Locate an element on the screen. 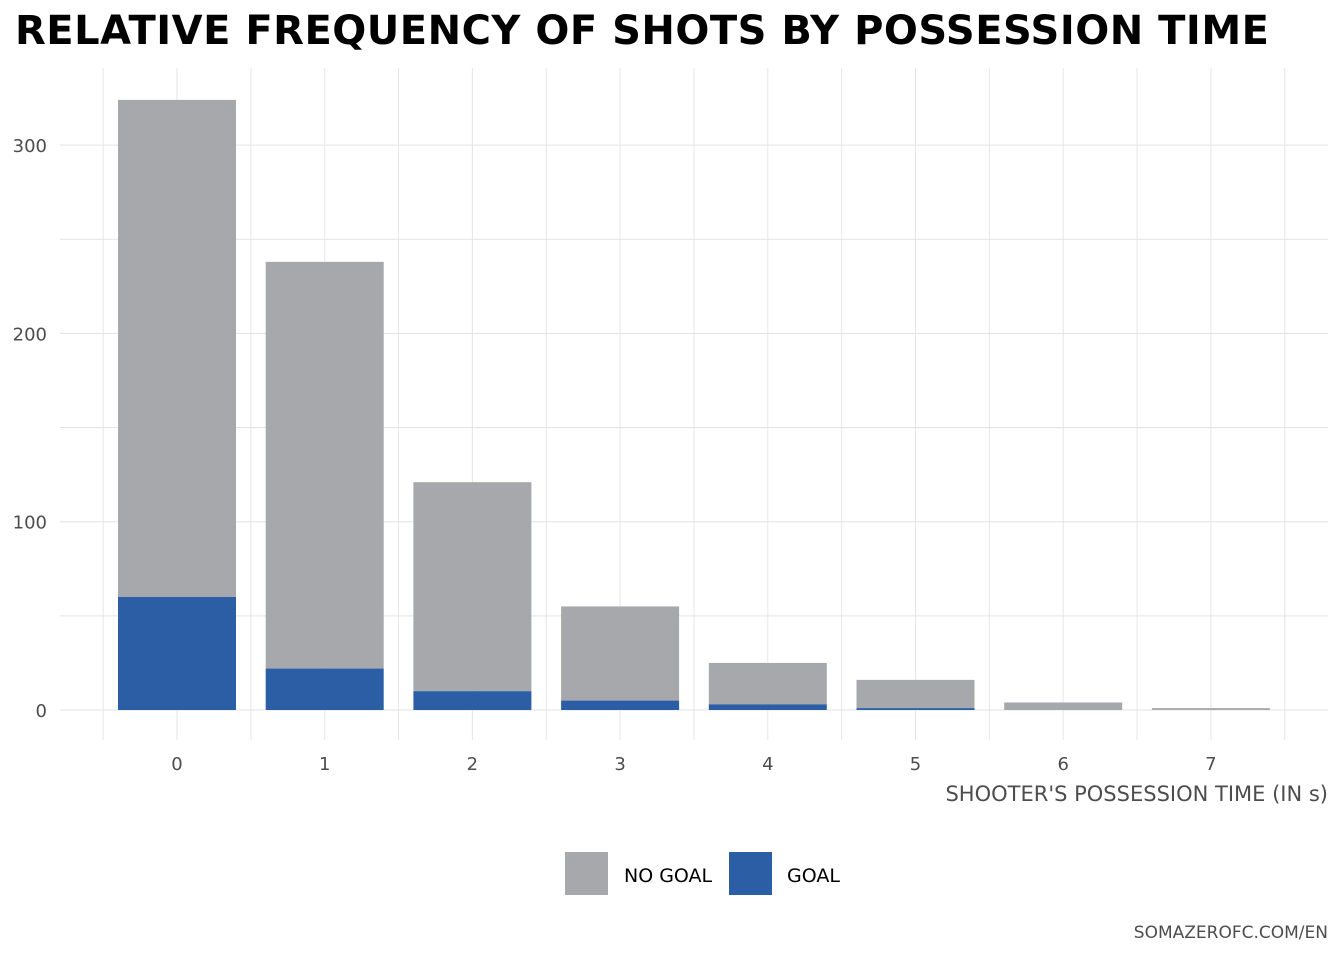  x-tick-label: 7 is located at coordinates (1210, 764).